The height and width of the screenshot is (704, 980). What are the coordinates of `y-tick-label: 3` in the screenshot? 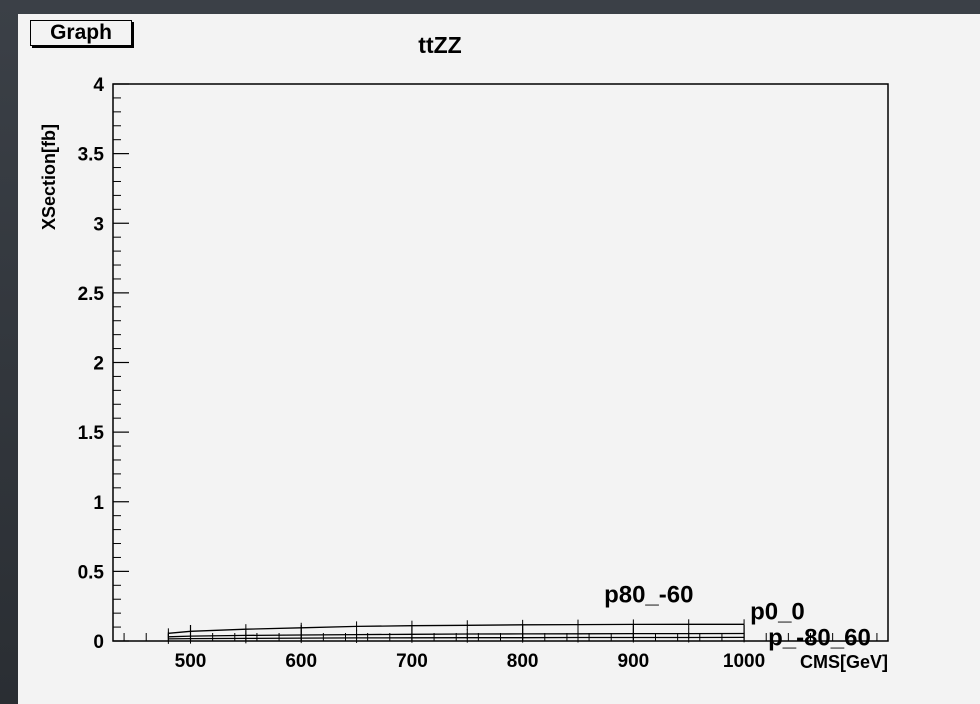 It's located at (98, 224).